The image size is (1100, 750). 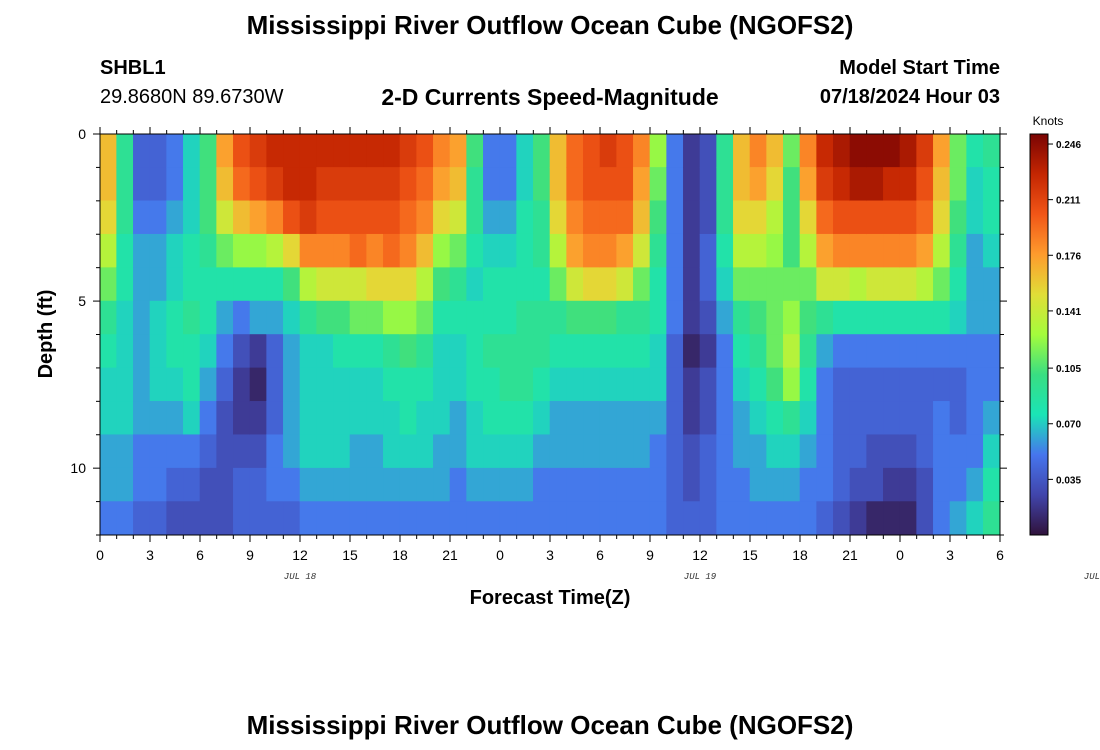 What do you see at coordinates (919, 68) in the screenshot?
I see `model-start-label: Model Start Time` at bounding box center [919, 68].